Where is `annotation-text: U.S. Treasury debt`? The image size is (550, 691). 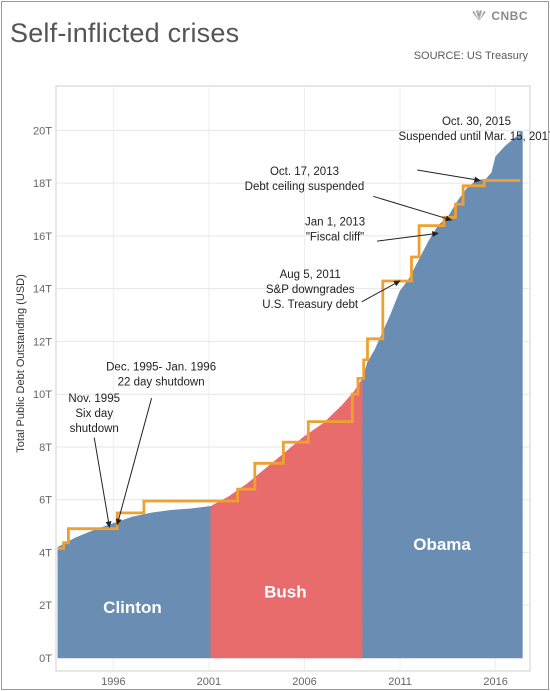 annotation-text: U.S. Treasury debt is located at coordinates (310, 305).